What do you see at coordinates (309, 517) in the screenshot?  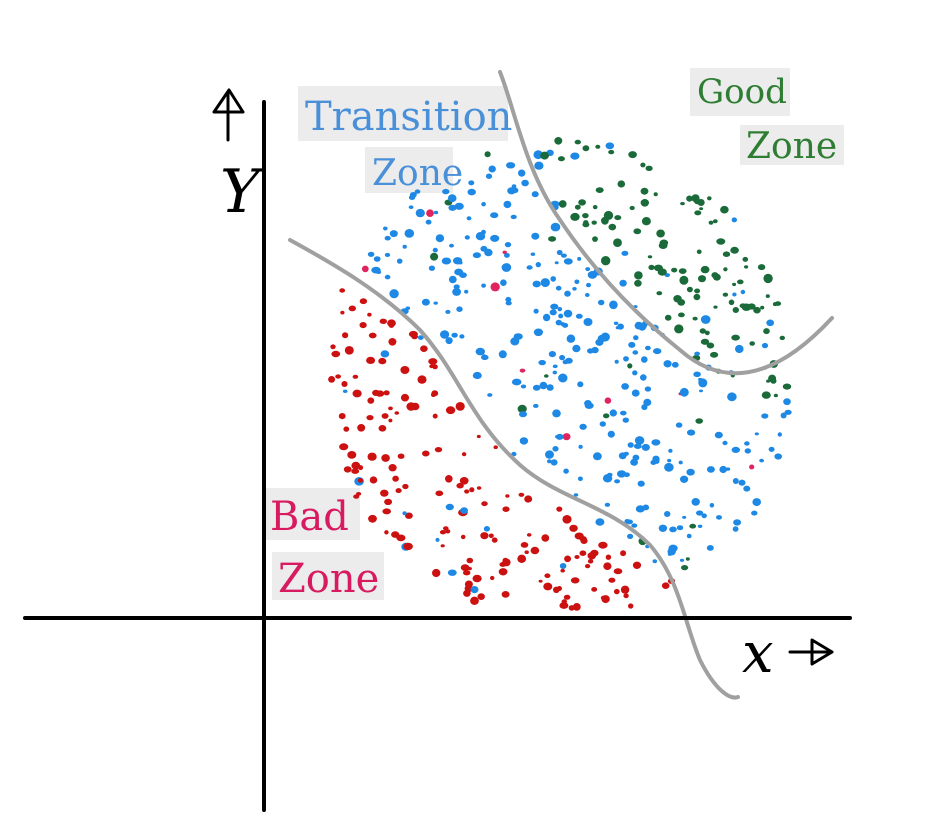 I see `bad-zone-label-line1: Bad` at bounding box center [309, 517].